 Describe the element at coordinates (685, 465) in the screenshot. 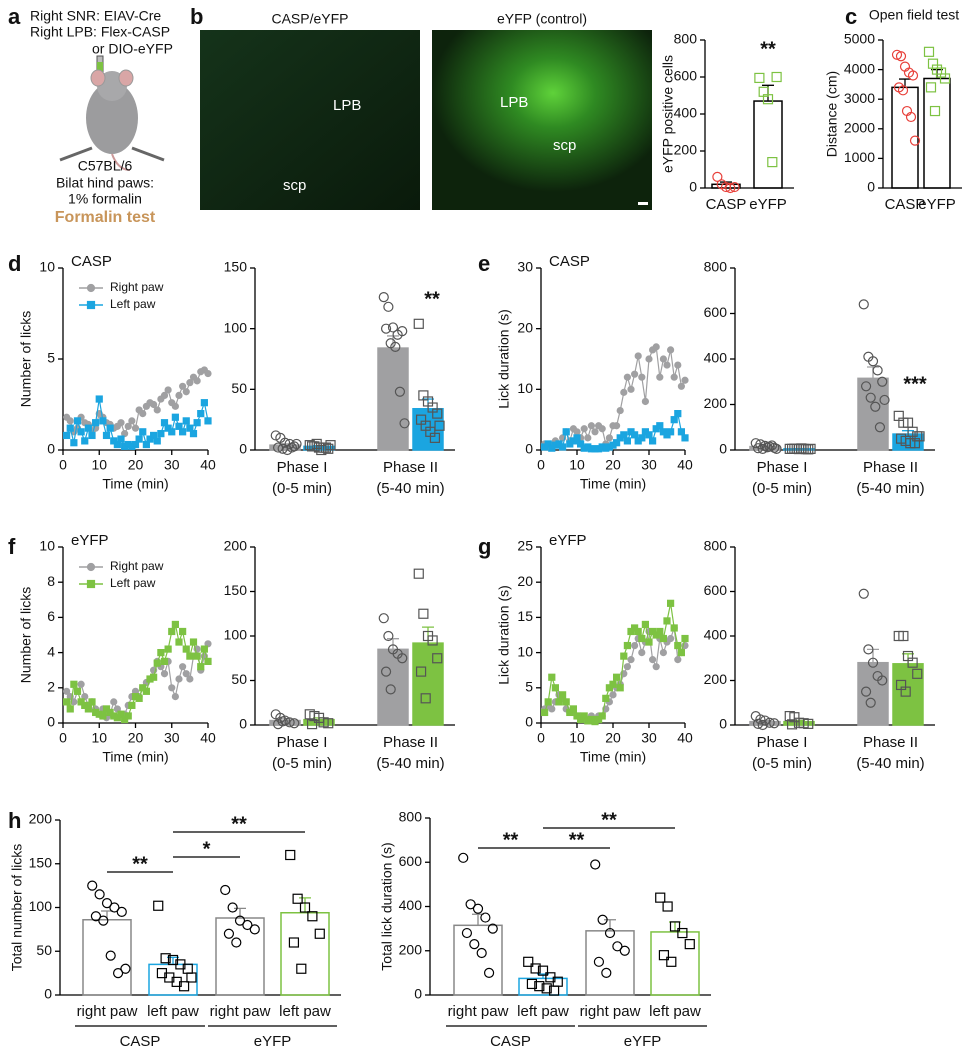

I see `x-tick-label: 40` at that location.